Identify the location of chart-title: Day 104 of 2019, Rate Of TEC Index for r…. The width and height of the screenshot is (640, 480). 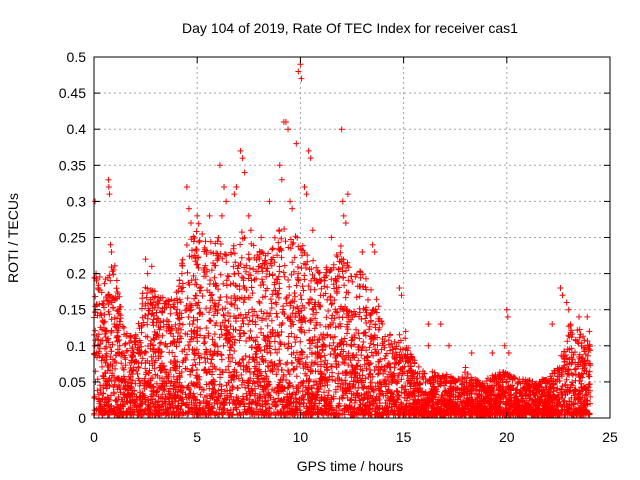
(350, 28).